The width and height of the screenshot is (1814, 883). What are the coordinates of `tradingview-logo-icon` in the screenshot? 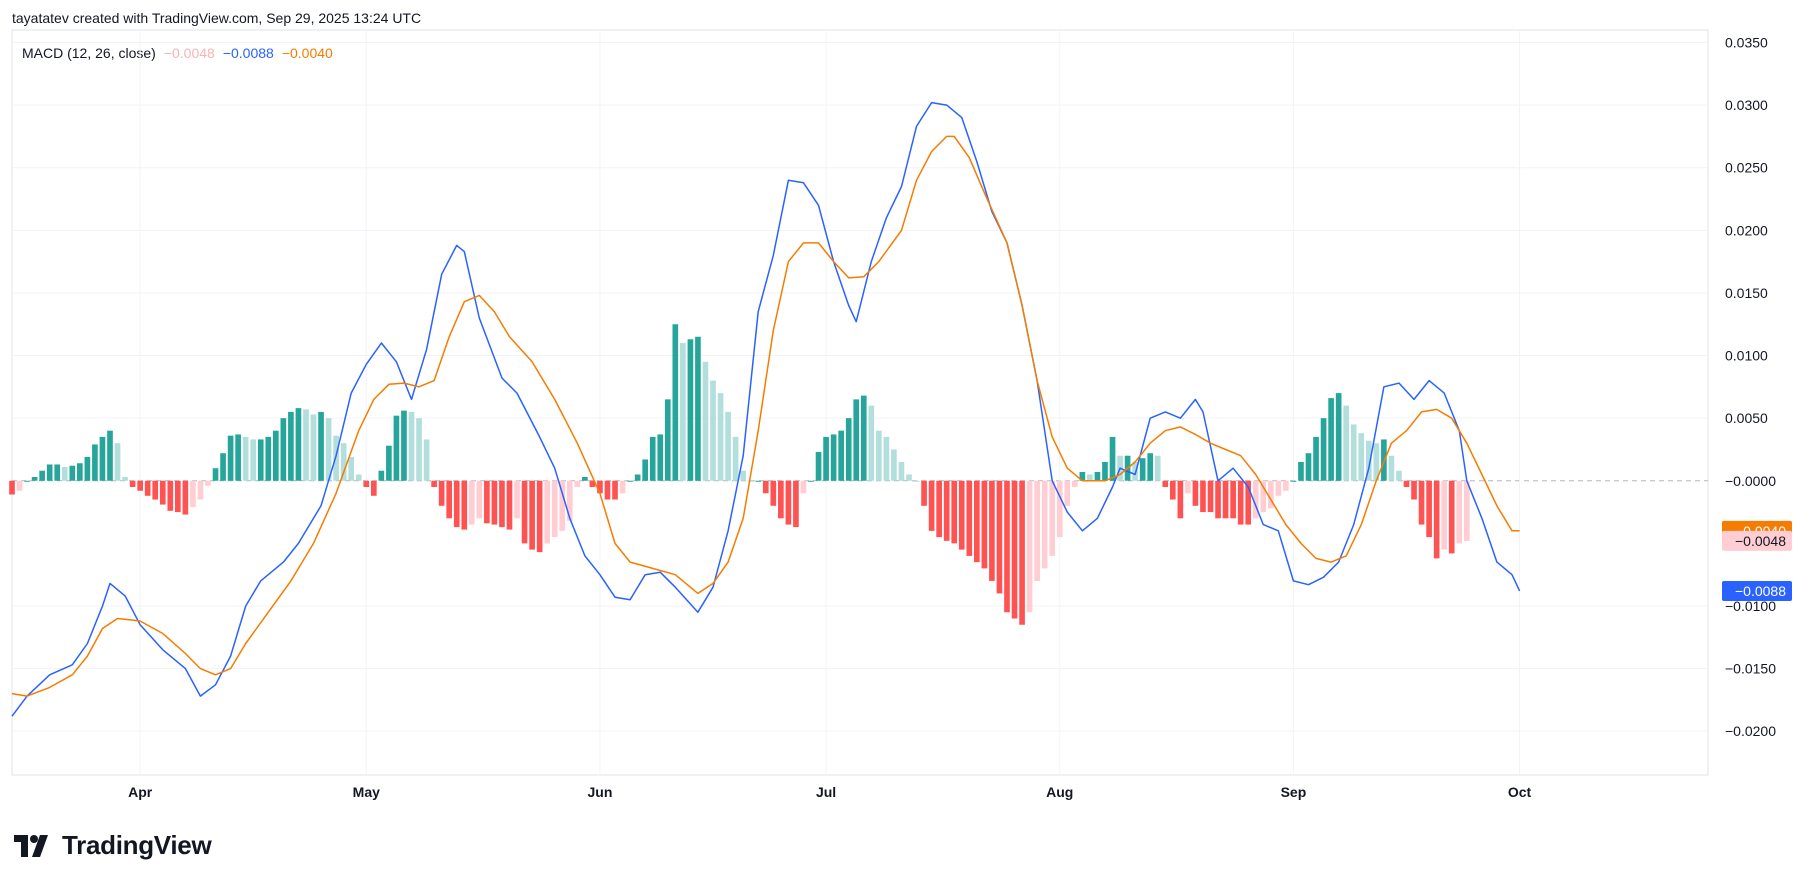 It's located at (31, 845).